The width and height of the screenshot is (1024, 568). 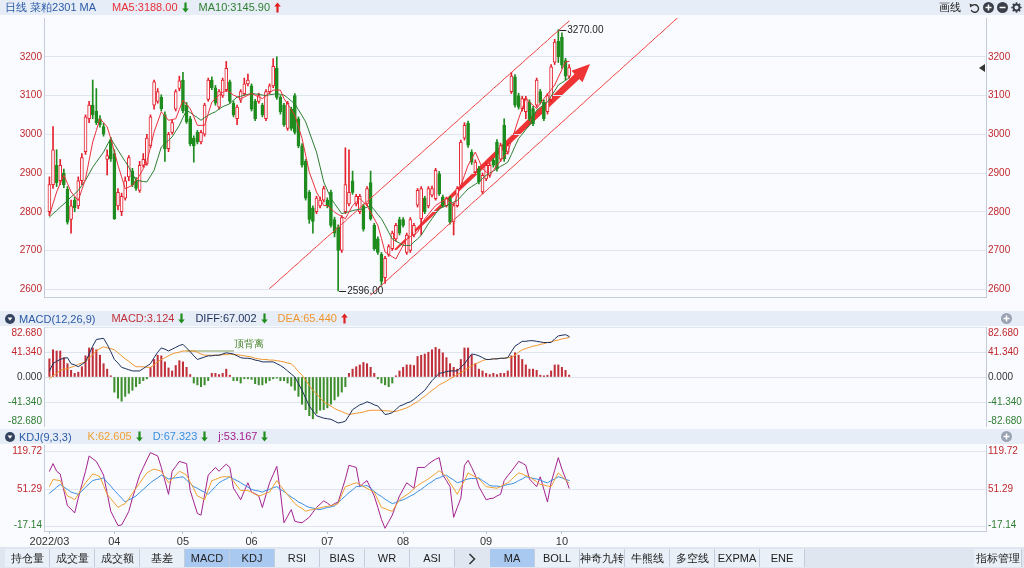 I want to click on text: 成交量, so click(x=72, y=558).